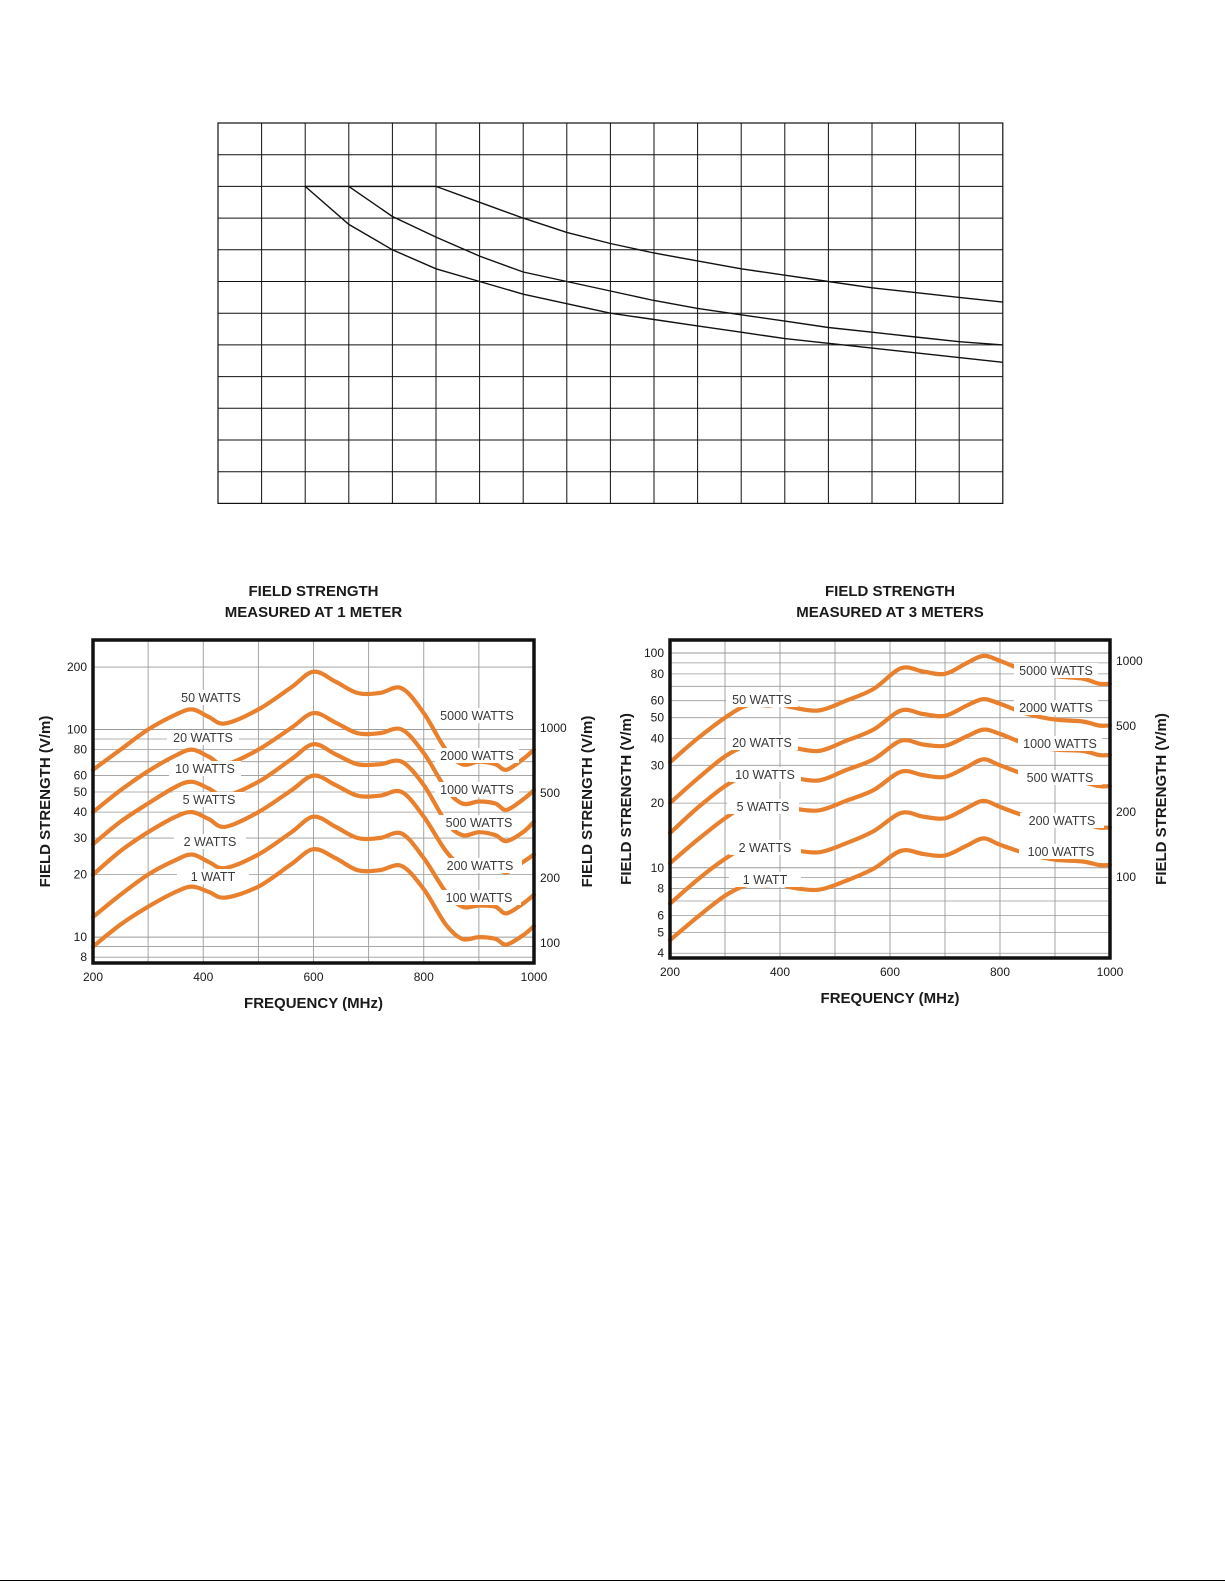 The height and width of the screenshot is (1585, 1225). I want to click on series-label: 10 WATTS, so click(765, 775).